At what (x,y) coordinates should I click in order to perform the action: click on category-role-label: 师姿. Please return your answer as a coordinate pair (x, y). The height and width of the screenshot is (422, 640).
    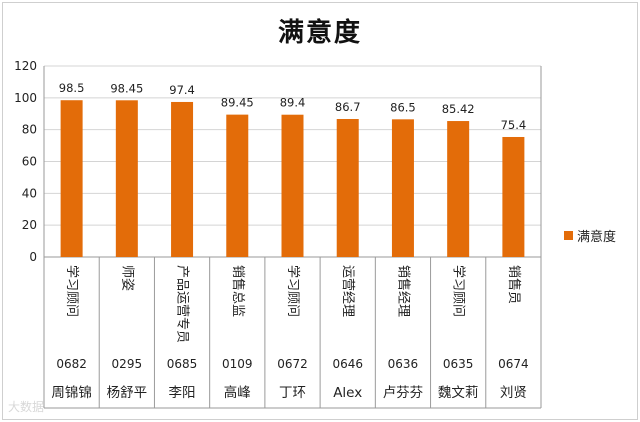
    Looking at the image, I should click on (127, 278).